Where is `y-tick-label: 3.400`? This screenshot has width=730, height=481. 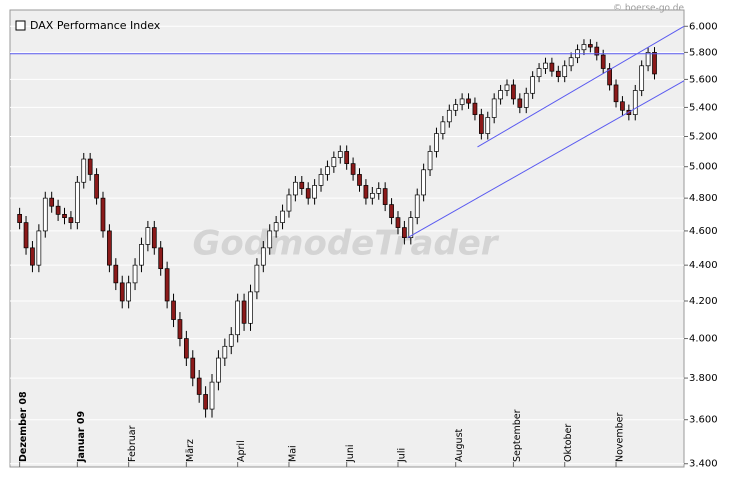
y-tick-label: 3.400 is located at coordinates (703, 464).